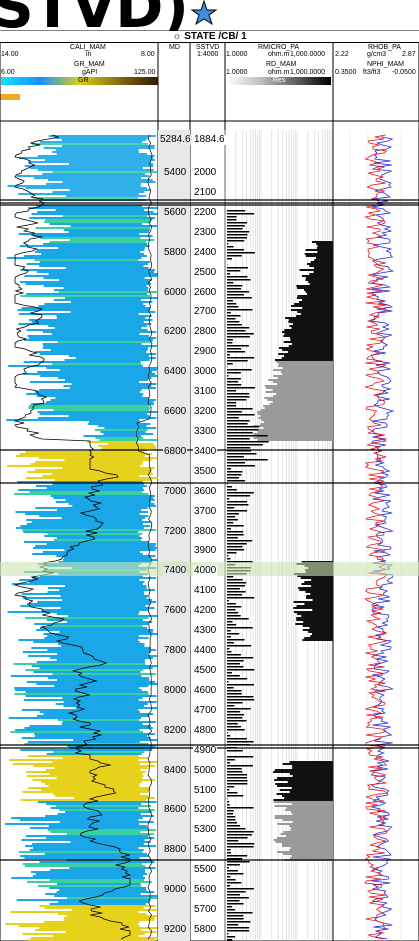  I want to click on tvd-depth-label: 4600, so click(205, 690).